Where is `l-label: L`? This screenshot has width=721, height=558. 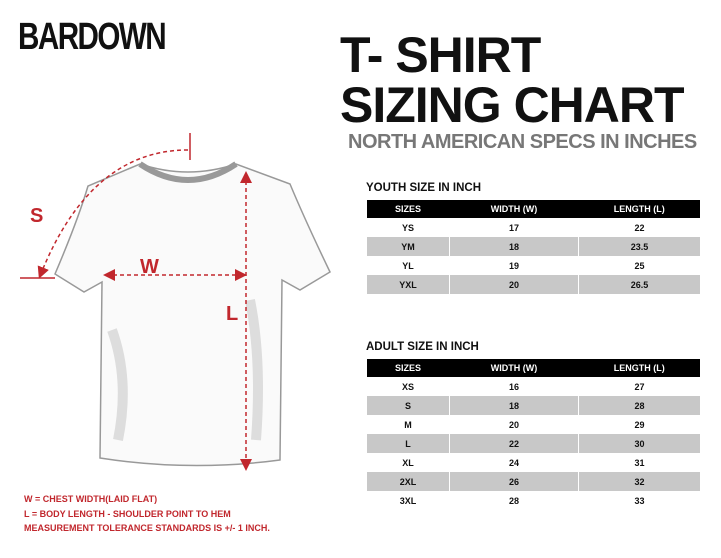 l-label: L is located at coordinates (232, 314).